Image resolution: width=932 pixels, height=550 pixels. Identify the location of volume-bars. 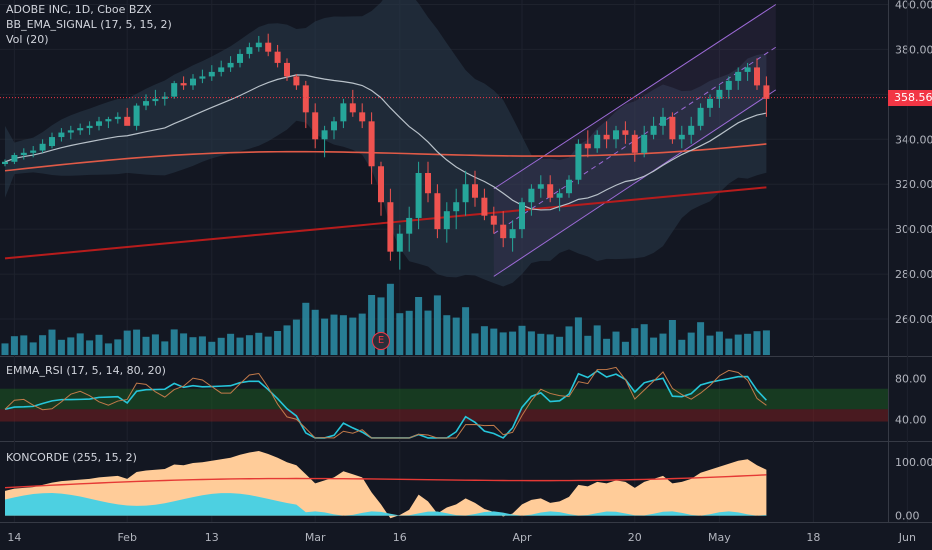
(385, 319).